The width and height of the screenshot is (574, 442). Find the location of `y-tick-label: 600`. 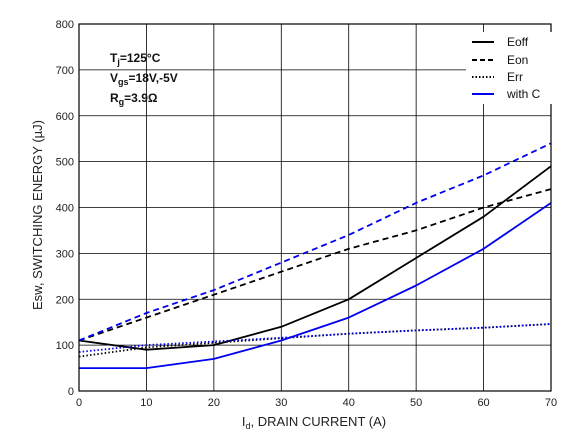

y-tick-label: 600 is located at coordinates (65, 117).